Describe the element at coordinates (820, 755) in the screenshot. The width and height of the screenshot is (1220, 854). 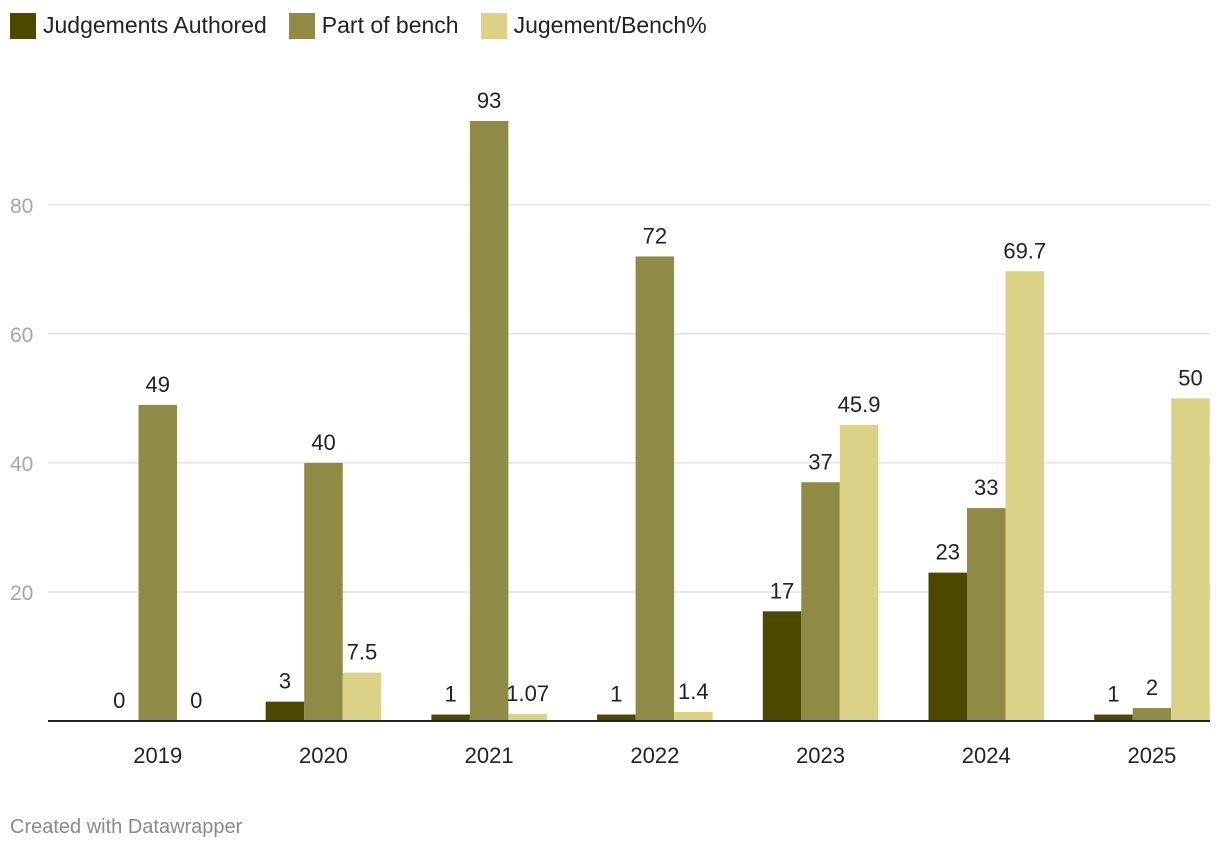
I see `x-tick-label: 2023` at that location.